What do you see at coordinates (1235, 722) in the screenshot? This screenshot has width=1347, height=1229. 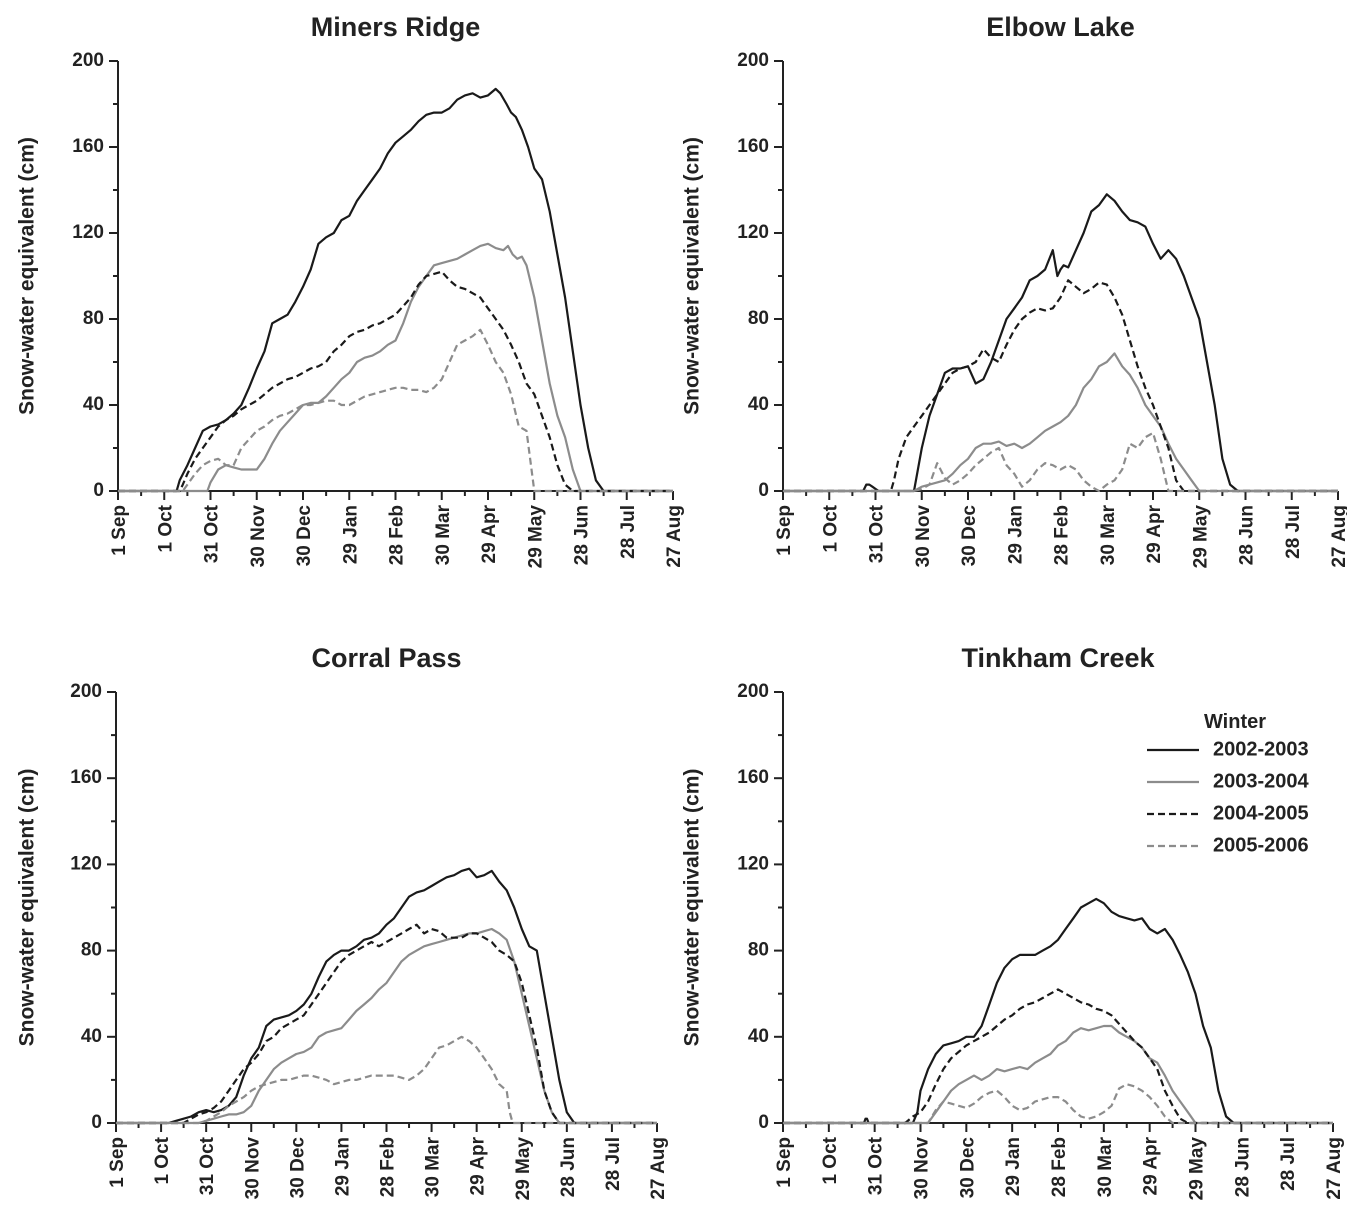 I see `legend-title: Winter` at bounding box center [1235, 722].